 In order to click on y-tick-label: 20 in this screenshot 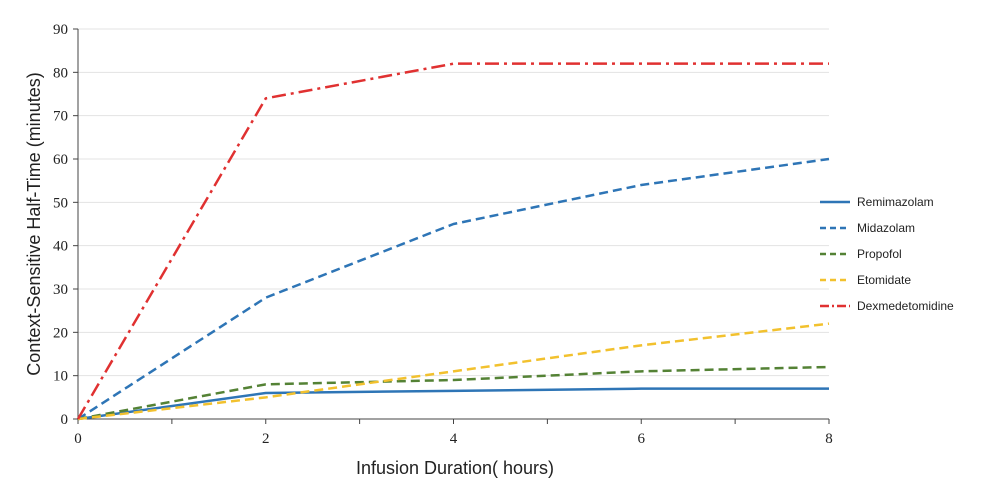, I will do `click(60, 333)`.